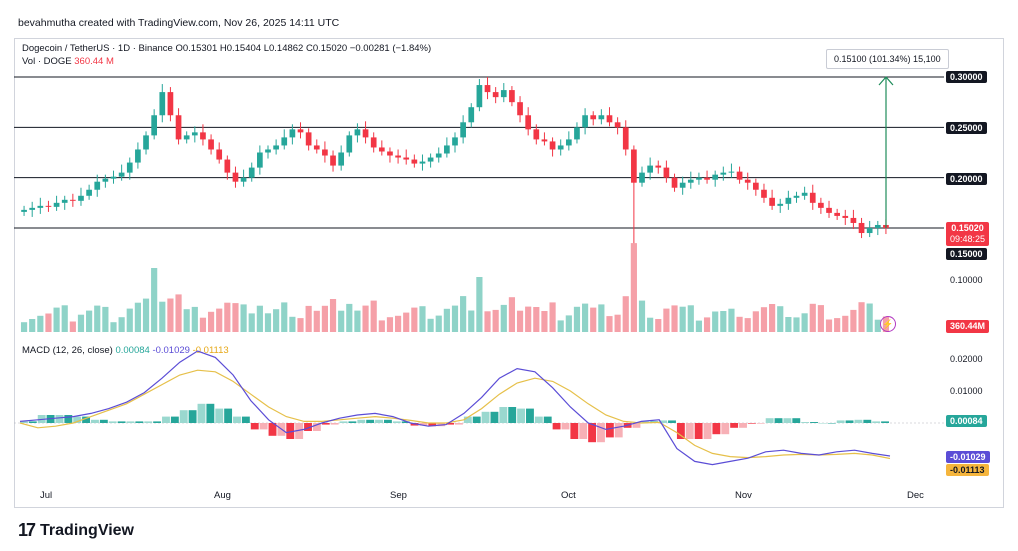 This screenshot has height=551, width=1018. Describe the element at coordinates (888, 324) in the screenshot. I see `lightning-icon: ⚡` at that location.